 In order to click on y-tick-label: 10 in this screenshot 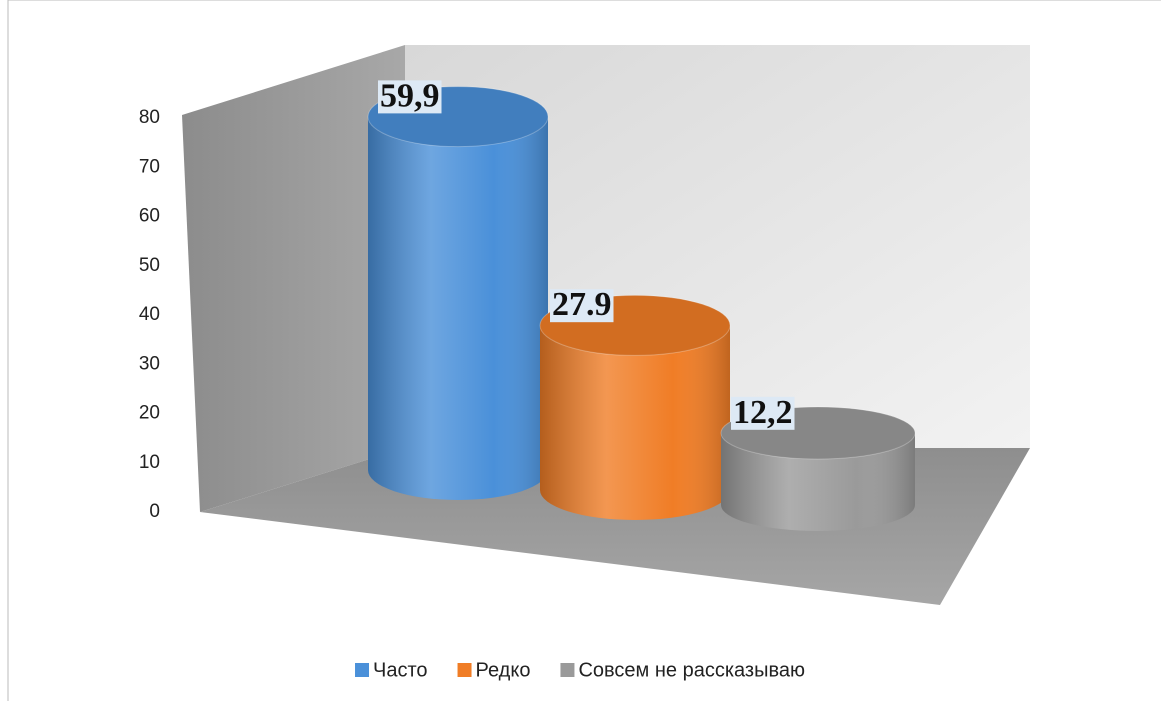, I will do `click(149, 462)`.